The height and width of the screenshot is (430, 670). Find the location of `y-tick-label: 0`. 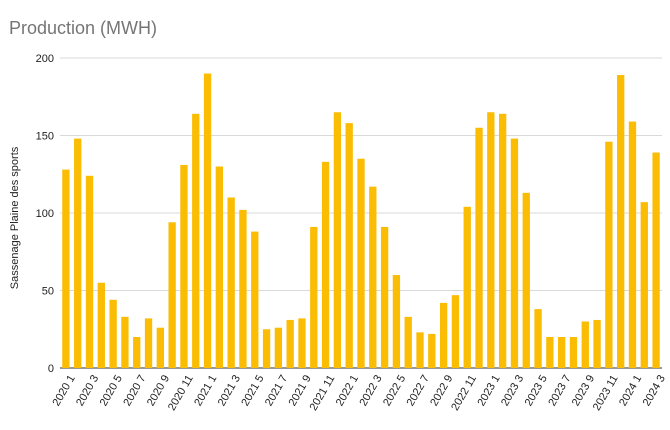

y-tick-label: 0 is located at coordinates (51, 369).